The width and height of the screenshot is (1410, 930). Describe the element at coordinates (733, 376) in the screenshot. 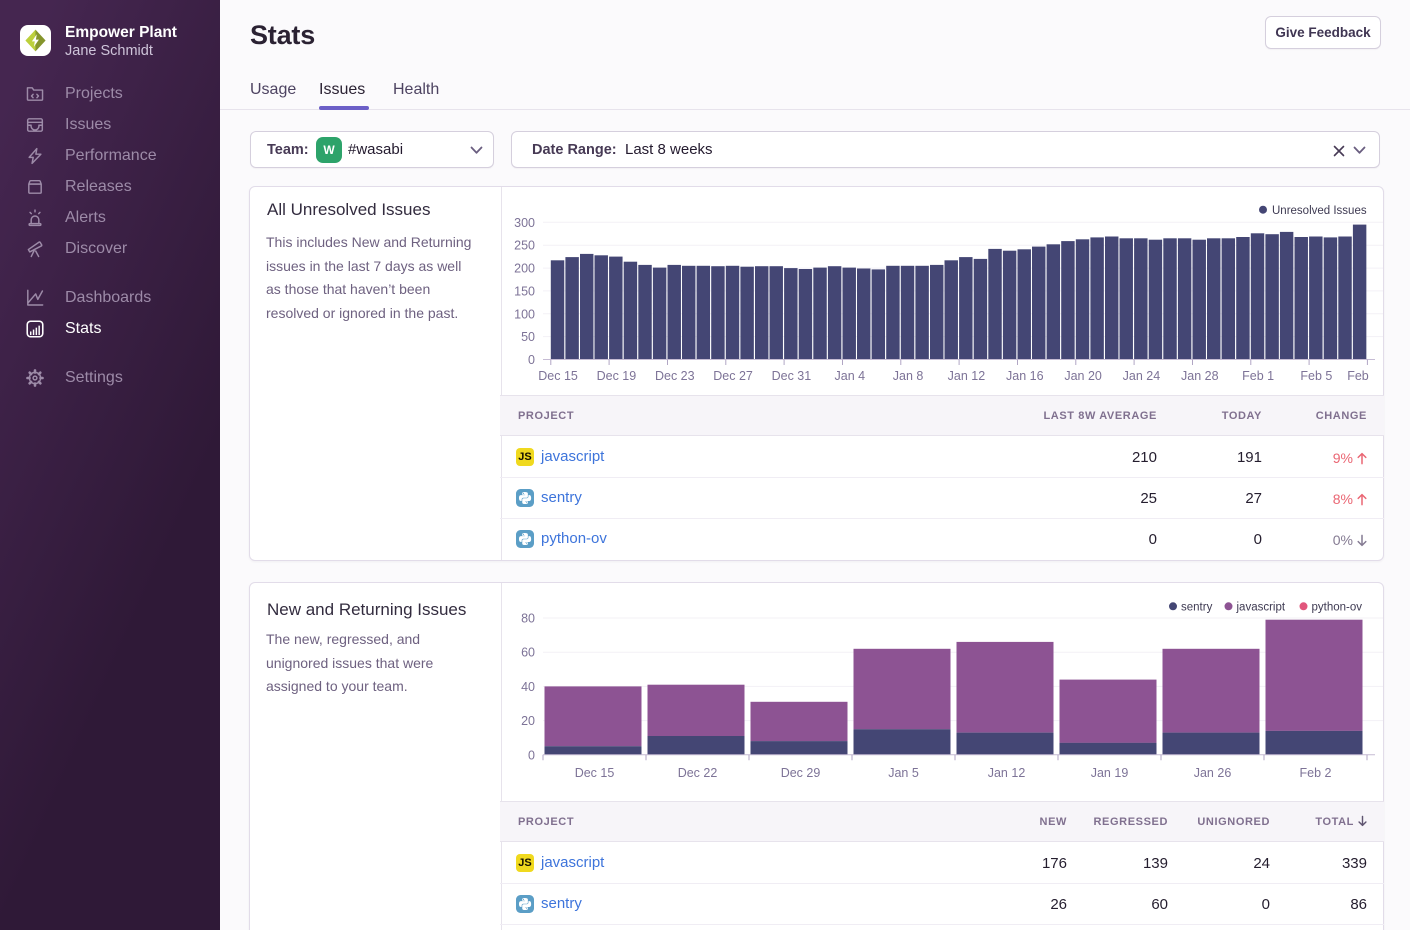

I see `svg-text: Dec 27` at that location.